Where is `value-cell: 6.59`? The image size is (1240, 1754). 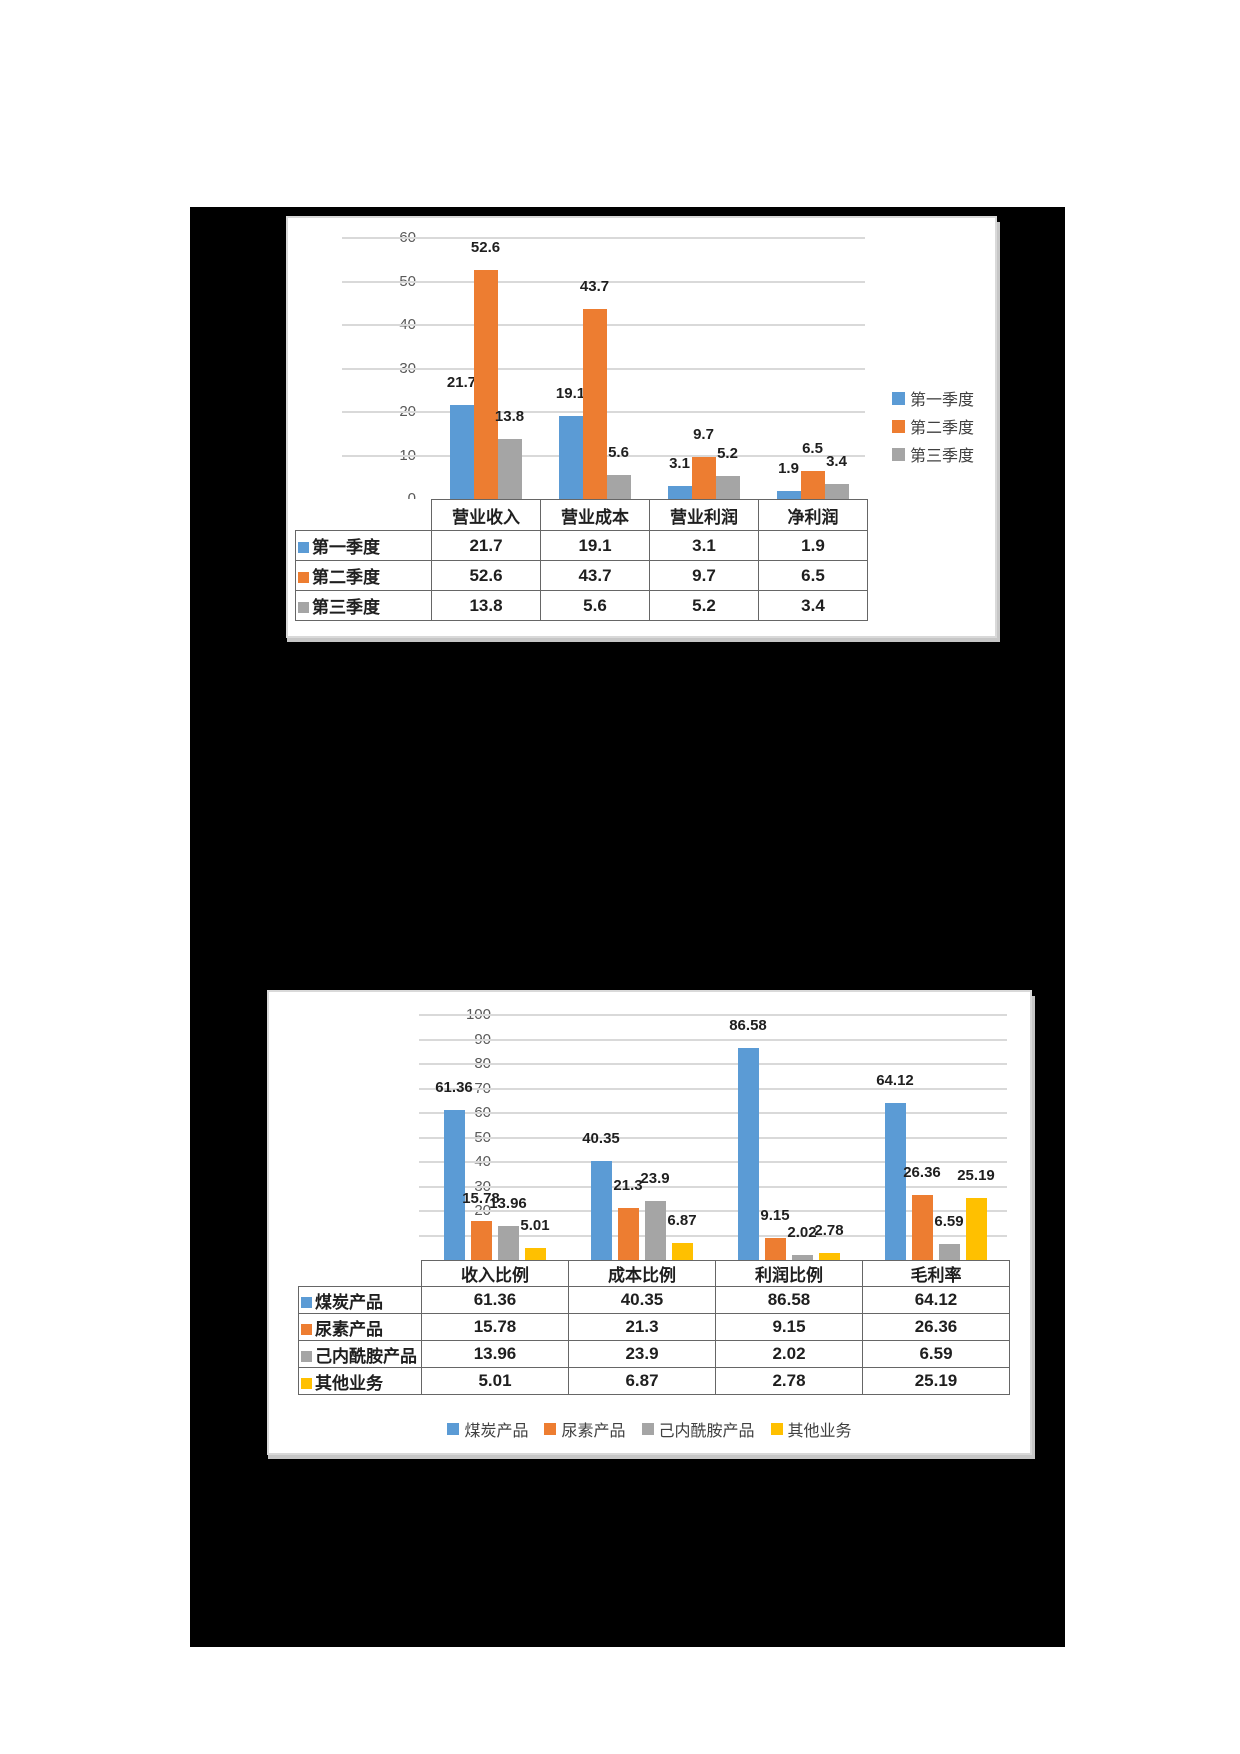 value-cell: 6.59 is located at coordinates (936, 1354).